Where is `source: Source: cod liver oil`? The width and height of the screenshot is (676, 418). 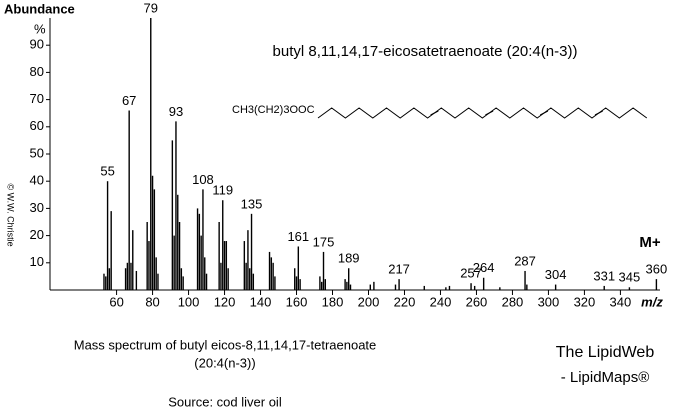 source: Source: cod liver oil is located at coordinates (225, 401).